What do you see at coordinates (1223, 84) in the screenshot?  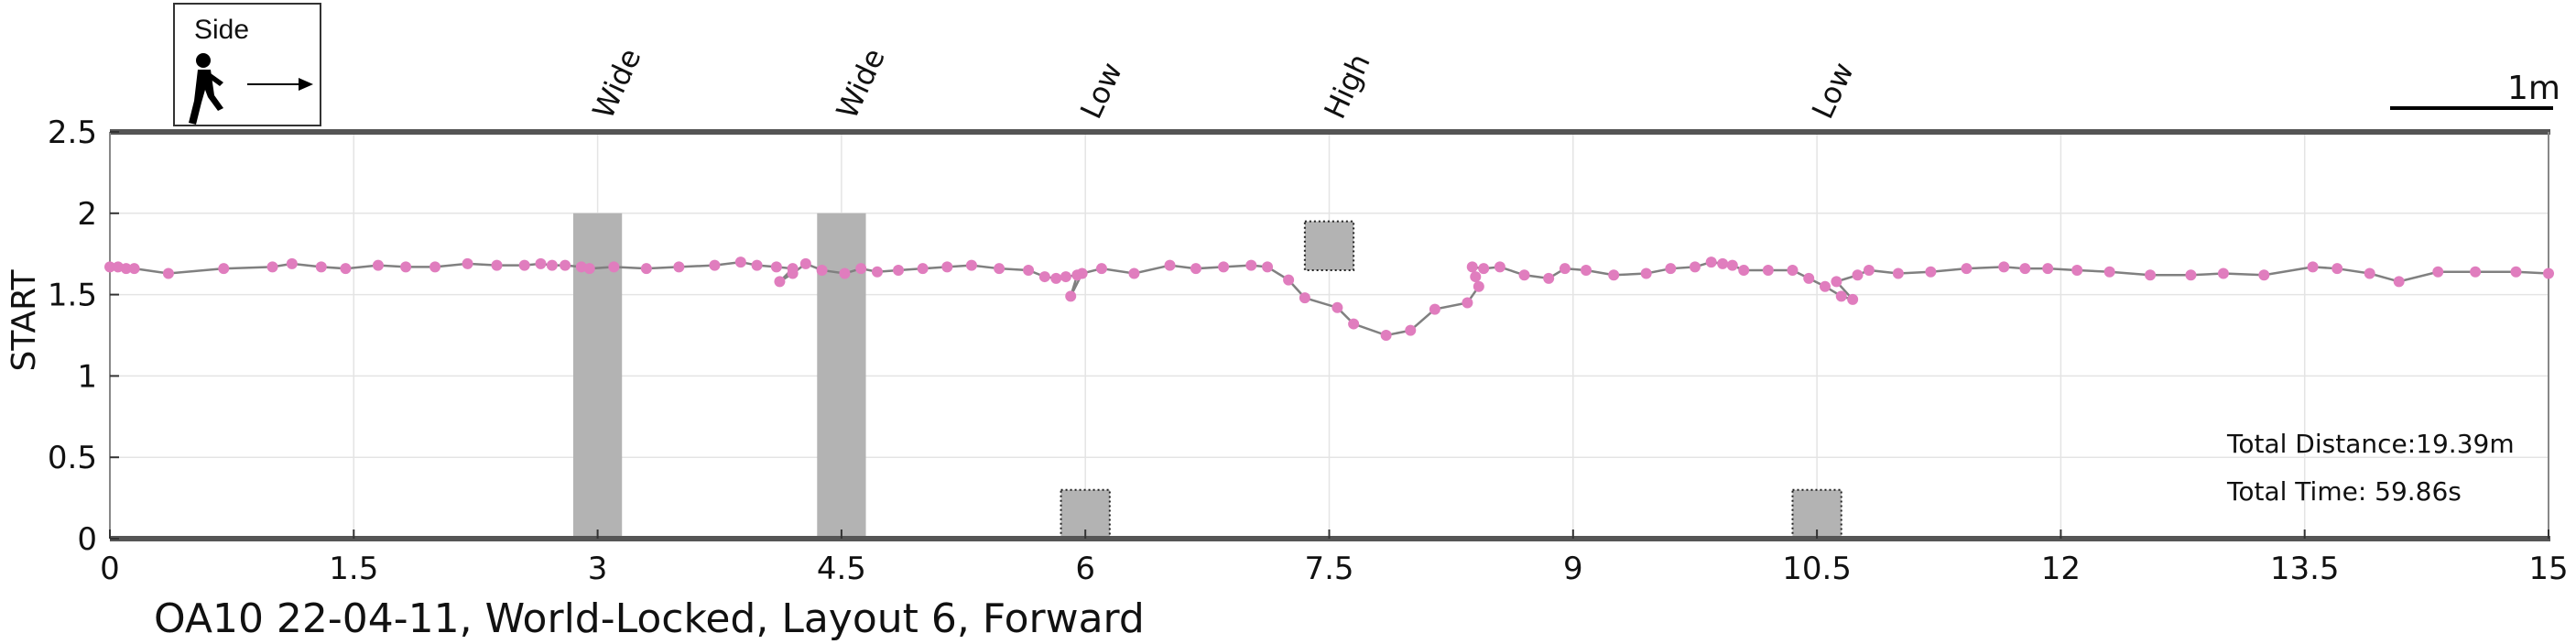 I see `obstacle-labels: Wide Wide Low High Low` at bounding box center [1223, 84].